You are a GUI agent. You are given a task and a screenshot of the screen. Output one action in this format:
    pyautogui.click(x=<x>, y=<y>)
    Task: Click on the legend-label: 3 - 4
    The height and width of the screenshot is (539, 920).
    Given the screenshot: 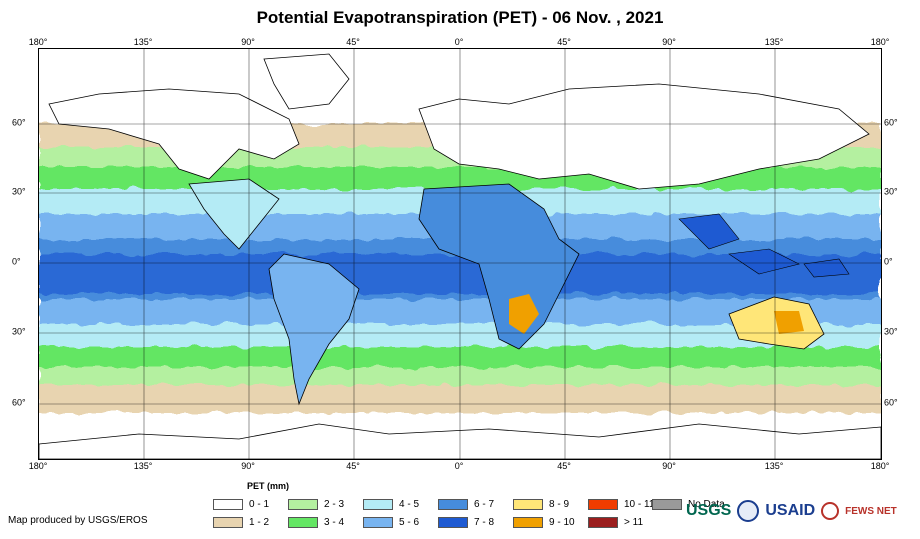 What is the action you would take?
    pyautogui.click(x=334, y=522)
    